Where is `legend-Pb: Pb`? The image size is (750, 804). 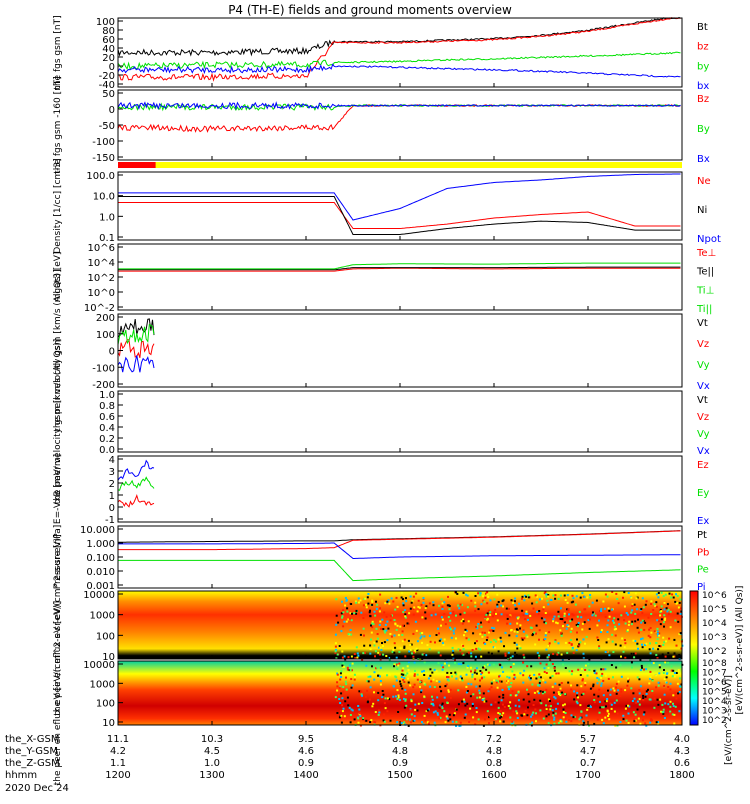 legend-Pb: Pb is located at coordinates (703, 552).